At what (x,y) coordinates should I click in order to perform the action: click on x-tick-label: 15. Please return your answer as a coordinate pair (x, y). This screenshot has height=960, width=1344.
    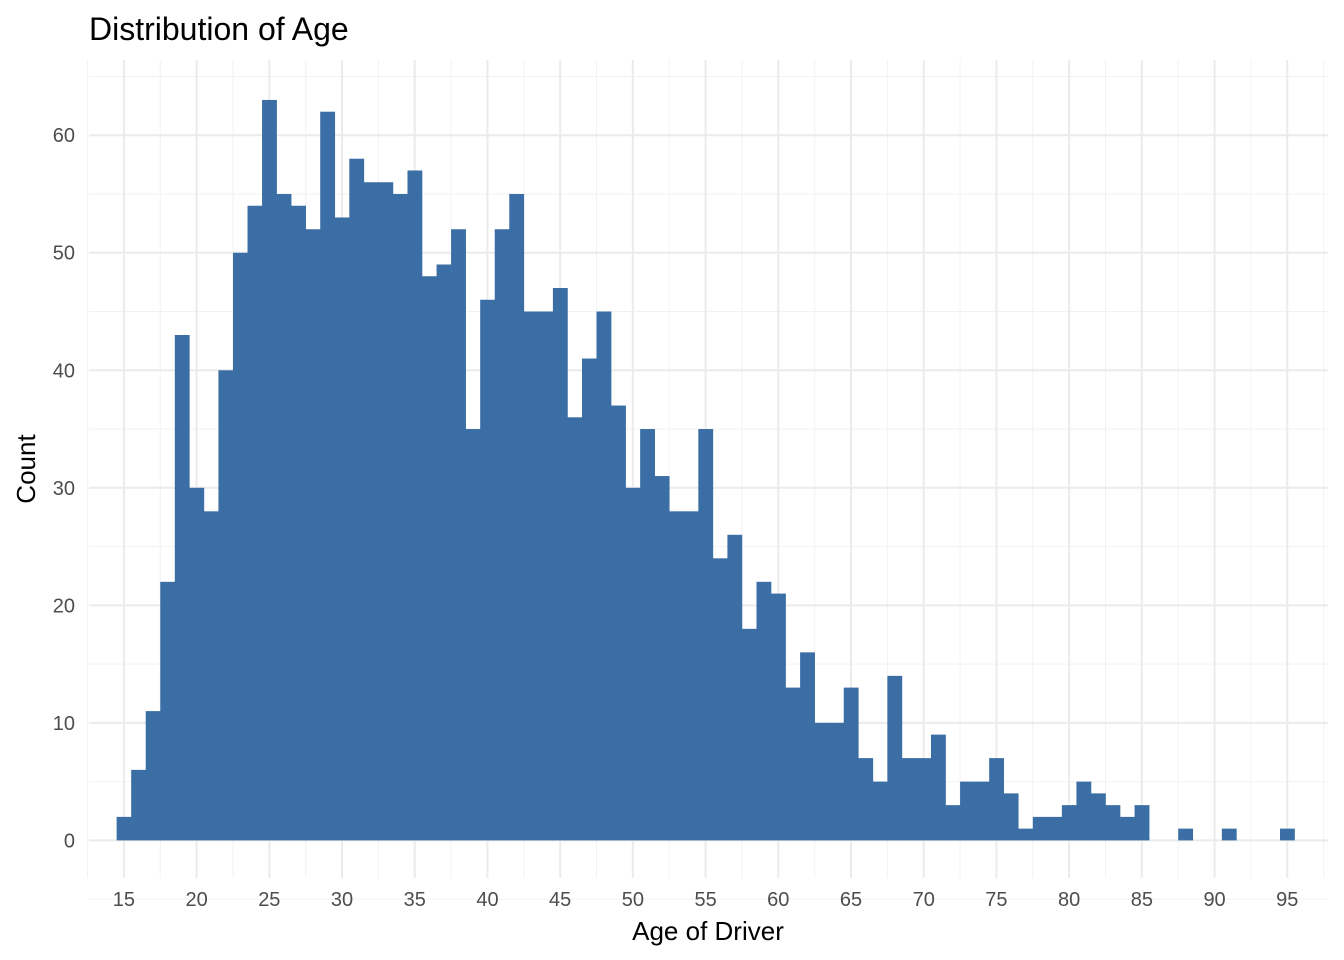
    Looking at the image, I should click on (124, 900).